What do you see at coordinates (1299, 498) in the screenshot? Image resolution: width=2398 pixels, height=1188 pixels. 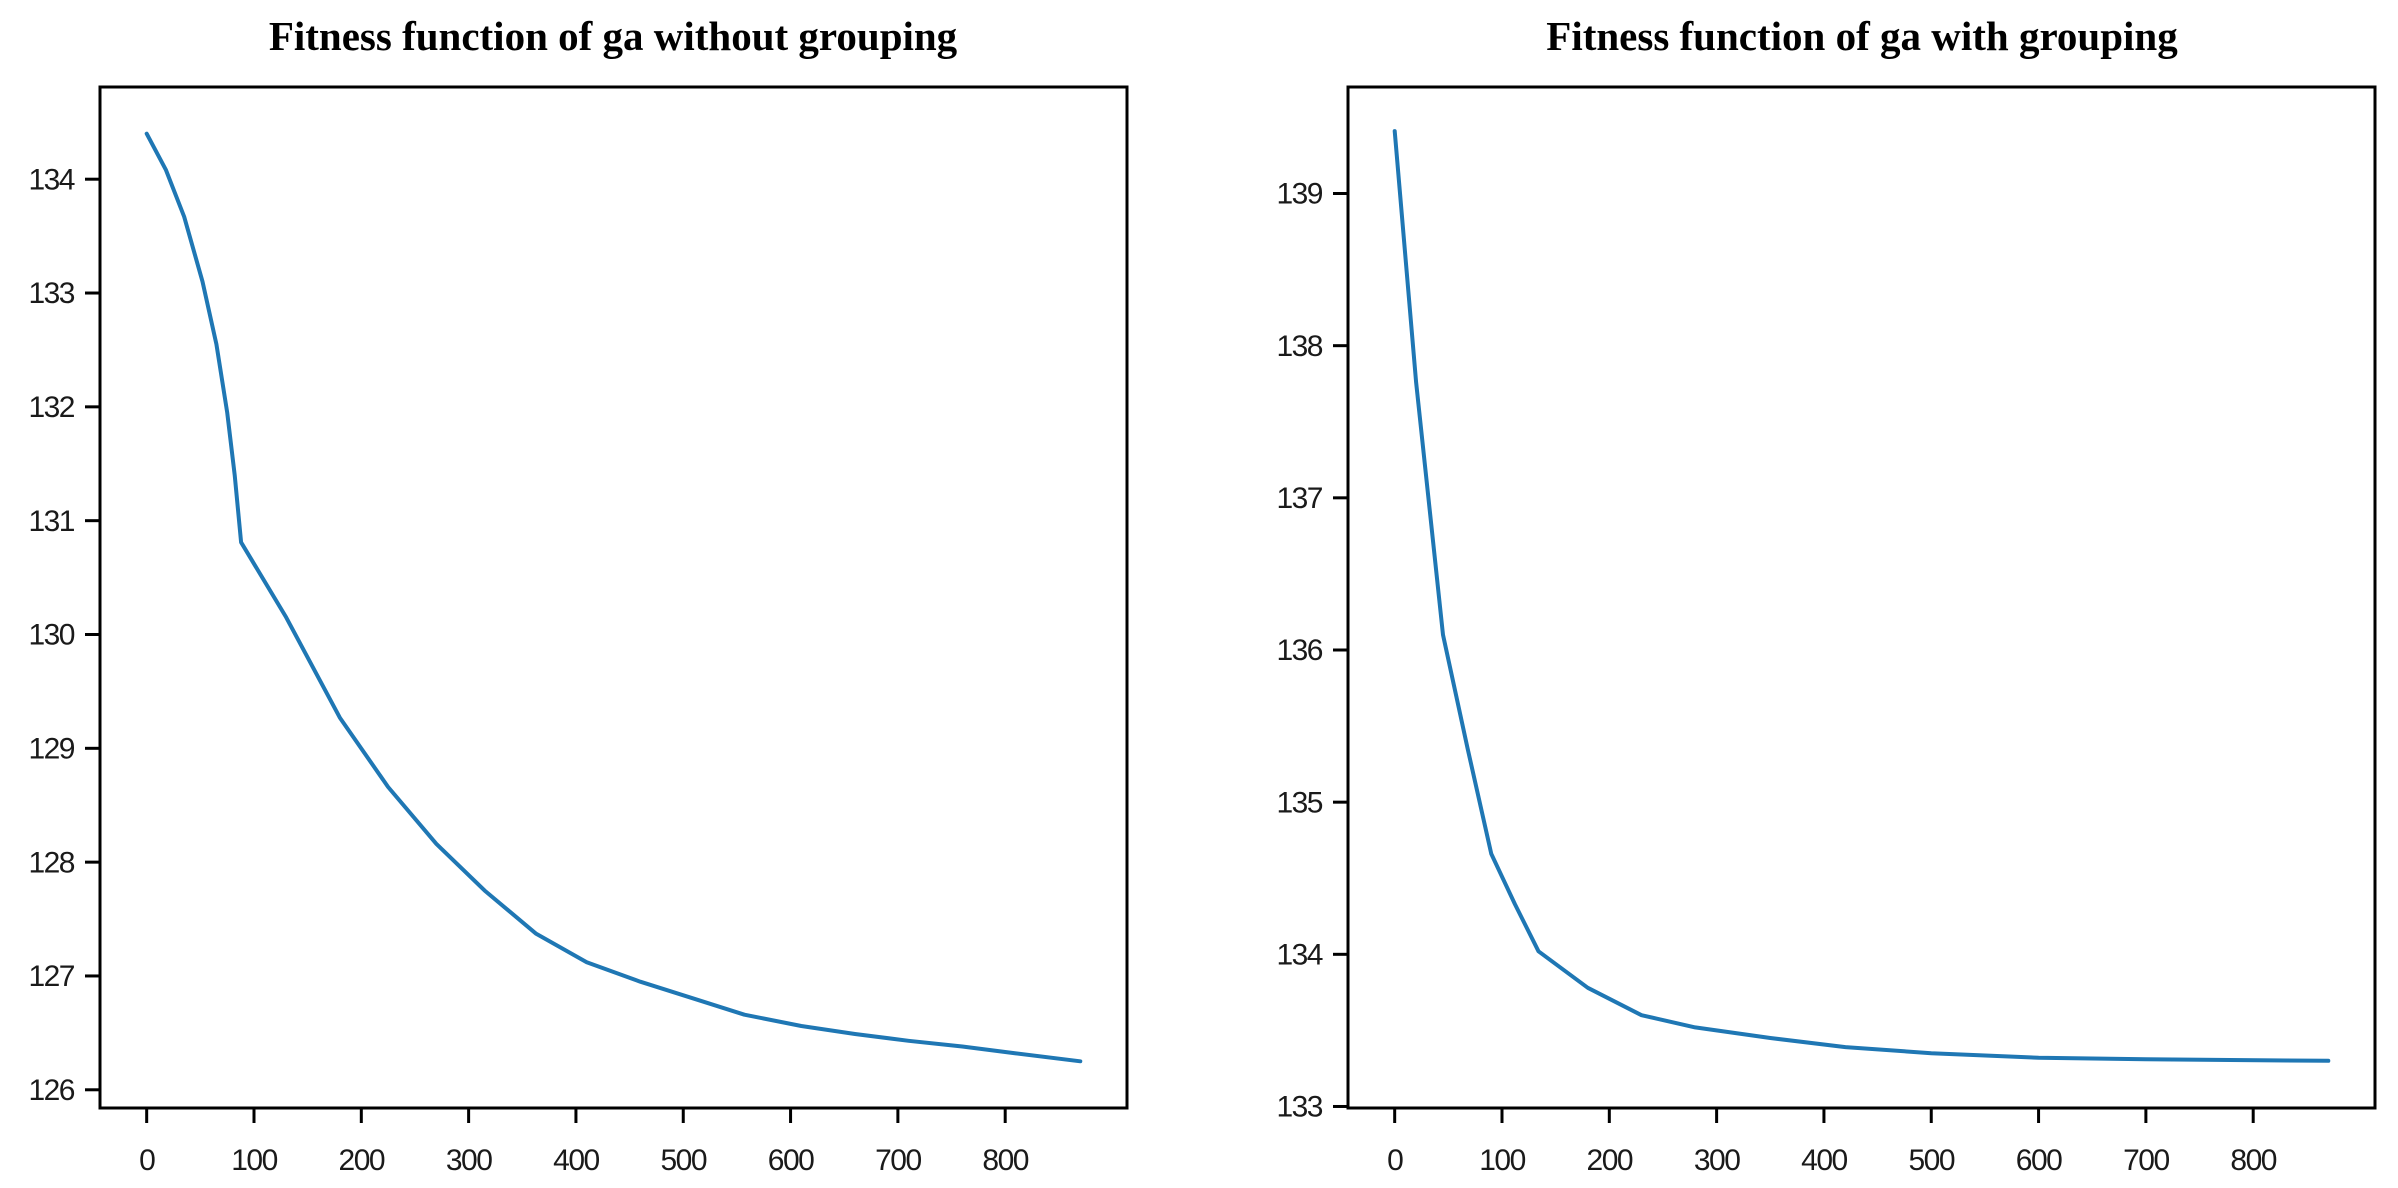 I see `y-tick-label: 137` at bounding box center [1299, 498].